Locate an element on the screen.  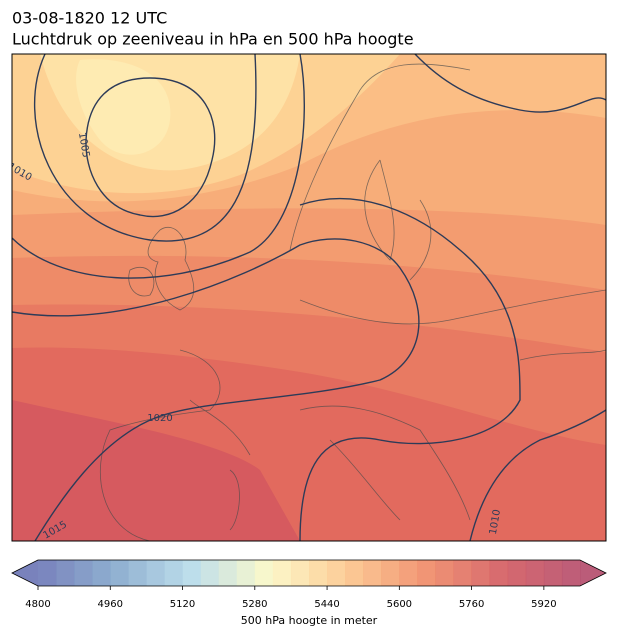
colorbar-tick-label: 4960 is located at coordinates (110, 604).